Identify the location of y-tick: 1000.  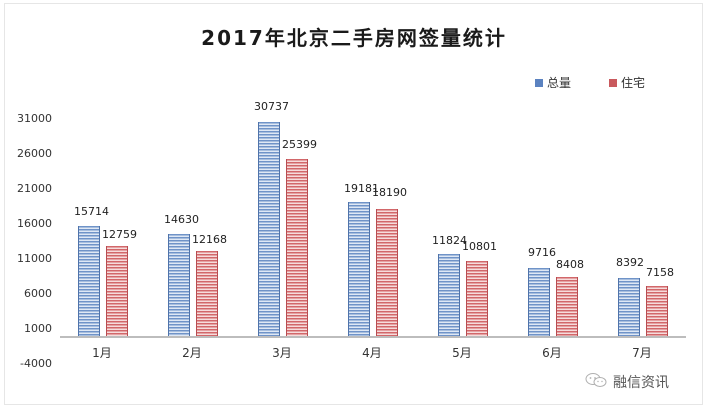
(38, 328).